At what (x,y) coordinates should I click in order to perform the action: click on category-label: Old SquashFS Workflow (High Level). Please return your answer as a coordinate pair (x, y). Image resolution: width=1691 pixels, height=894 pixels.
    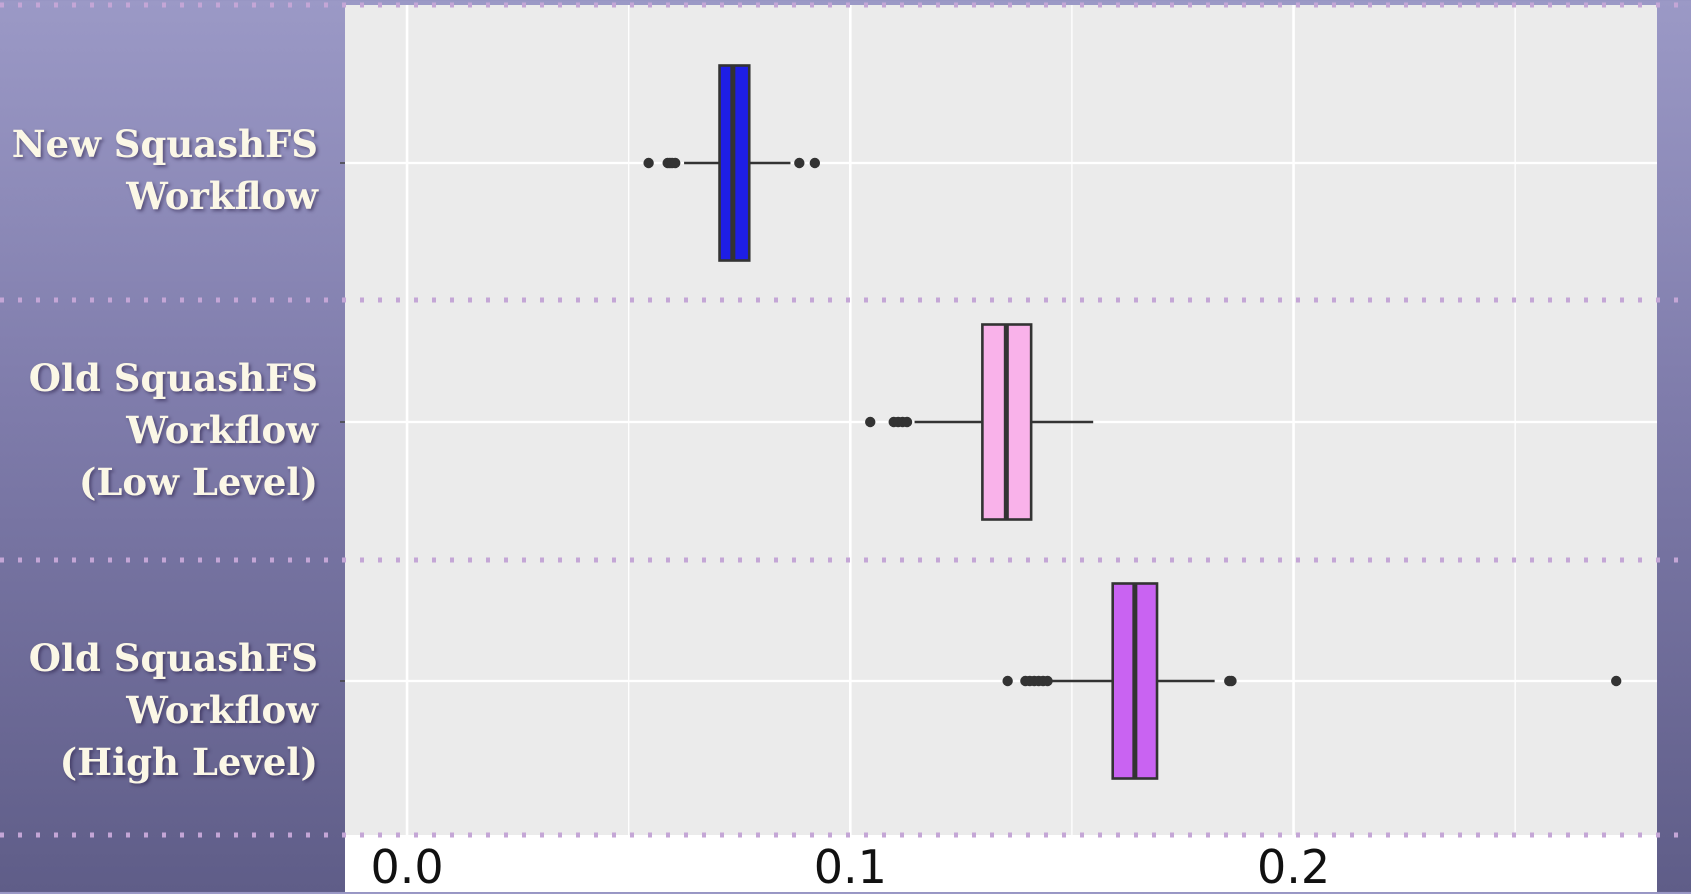
    Looking at the image, I should click on (173, 710).